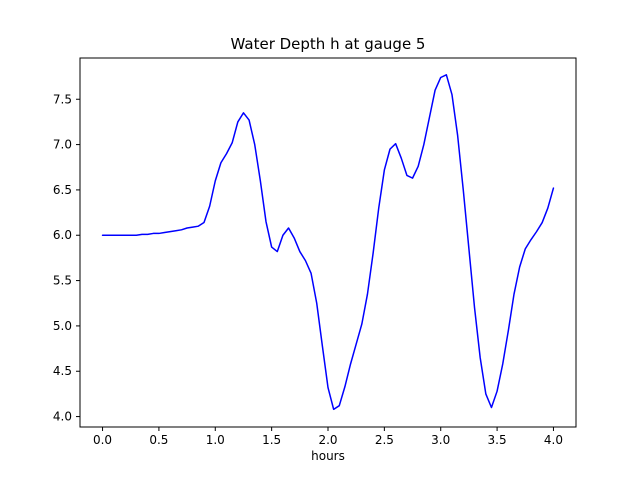 This screenshot has height=480, width=640. What do you see at coordinates (62, 326) in the screenshot?
I see `y-tick-label: 5.0` at bounding box center [62, 326].